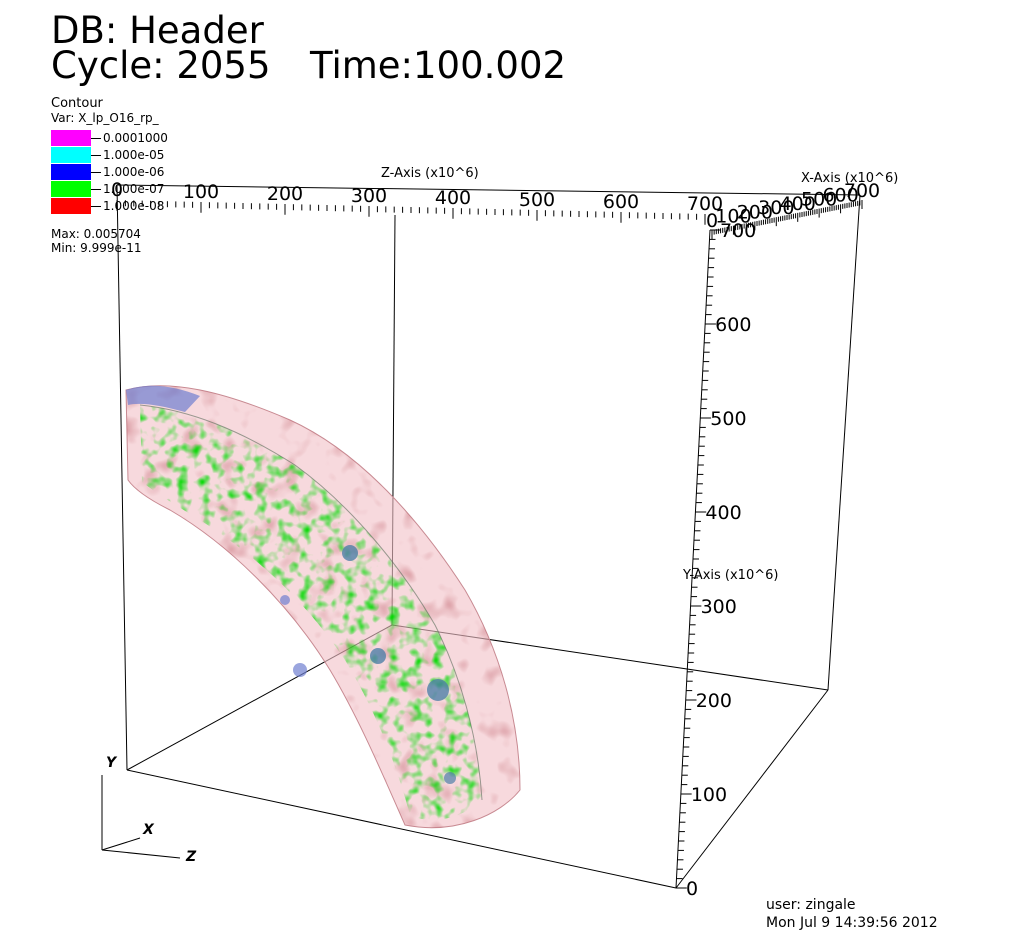 This screenshot has width=1024, height=944. I want to click on legend-level-label: 1.000e-07, so click(134, 189).